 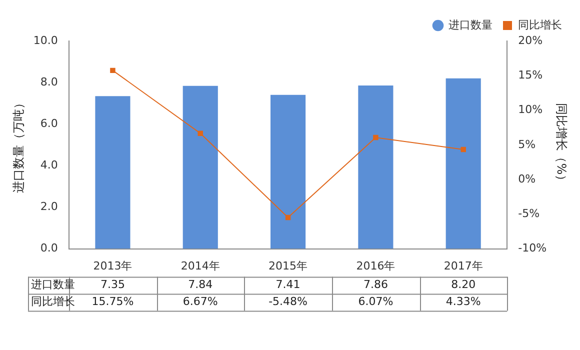 I want to click on y2-tick-label: 10%, so click(x=530, y=109).